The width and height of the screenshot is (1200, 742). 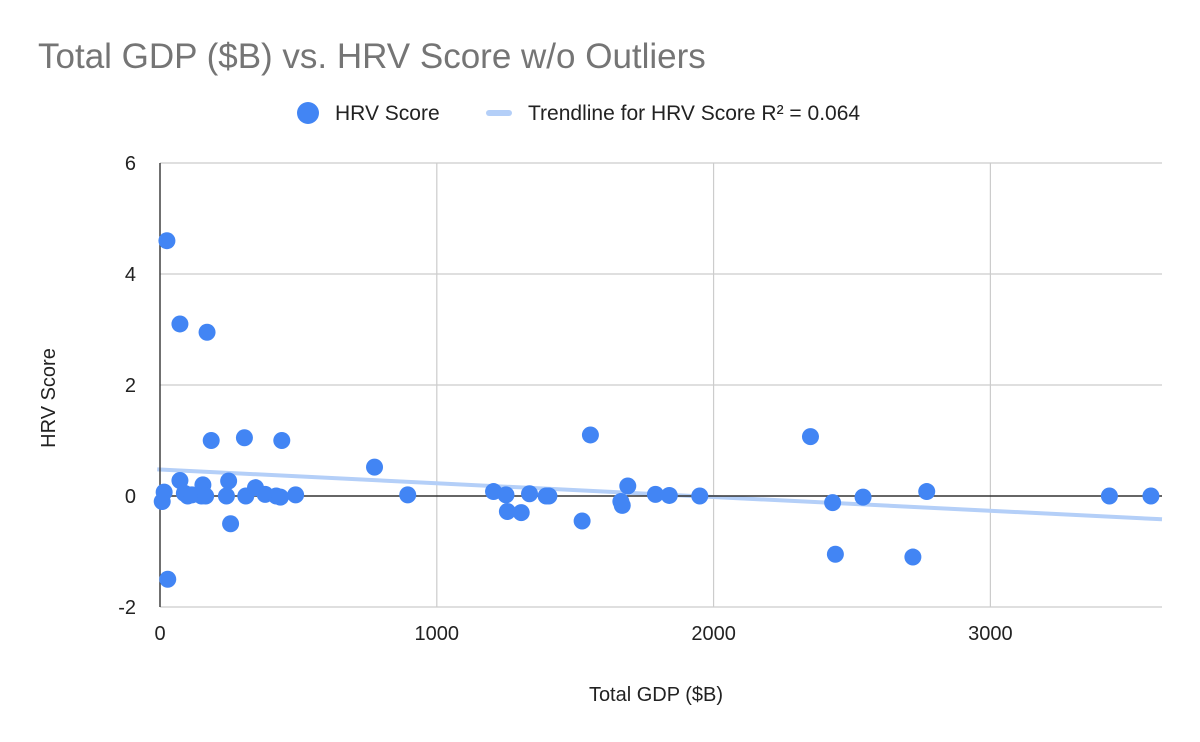 I want to click on x-tick-label: 0, so click(x=159, y=634).